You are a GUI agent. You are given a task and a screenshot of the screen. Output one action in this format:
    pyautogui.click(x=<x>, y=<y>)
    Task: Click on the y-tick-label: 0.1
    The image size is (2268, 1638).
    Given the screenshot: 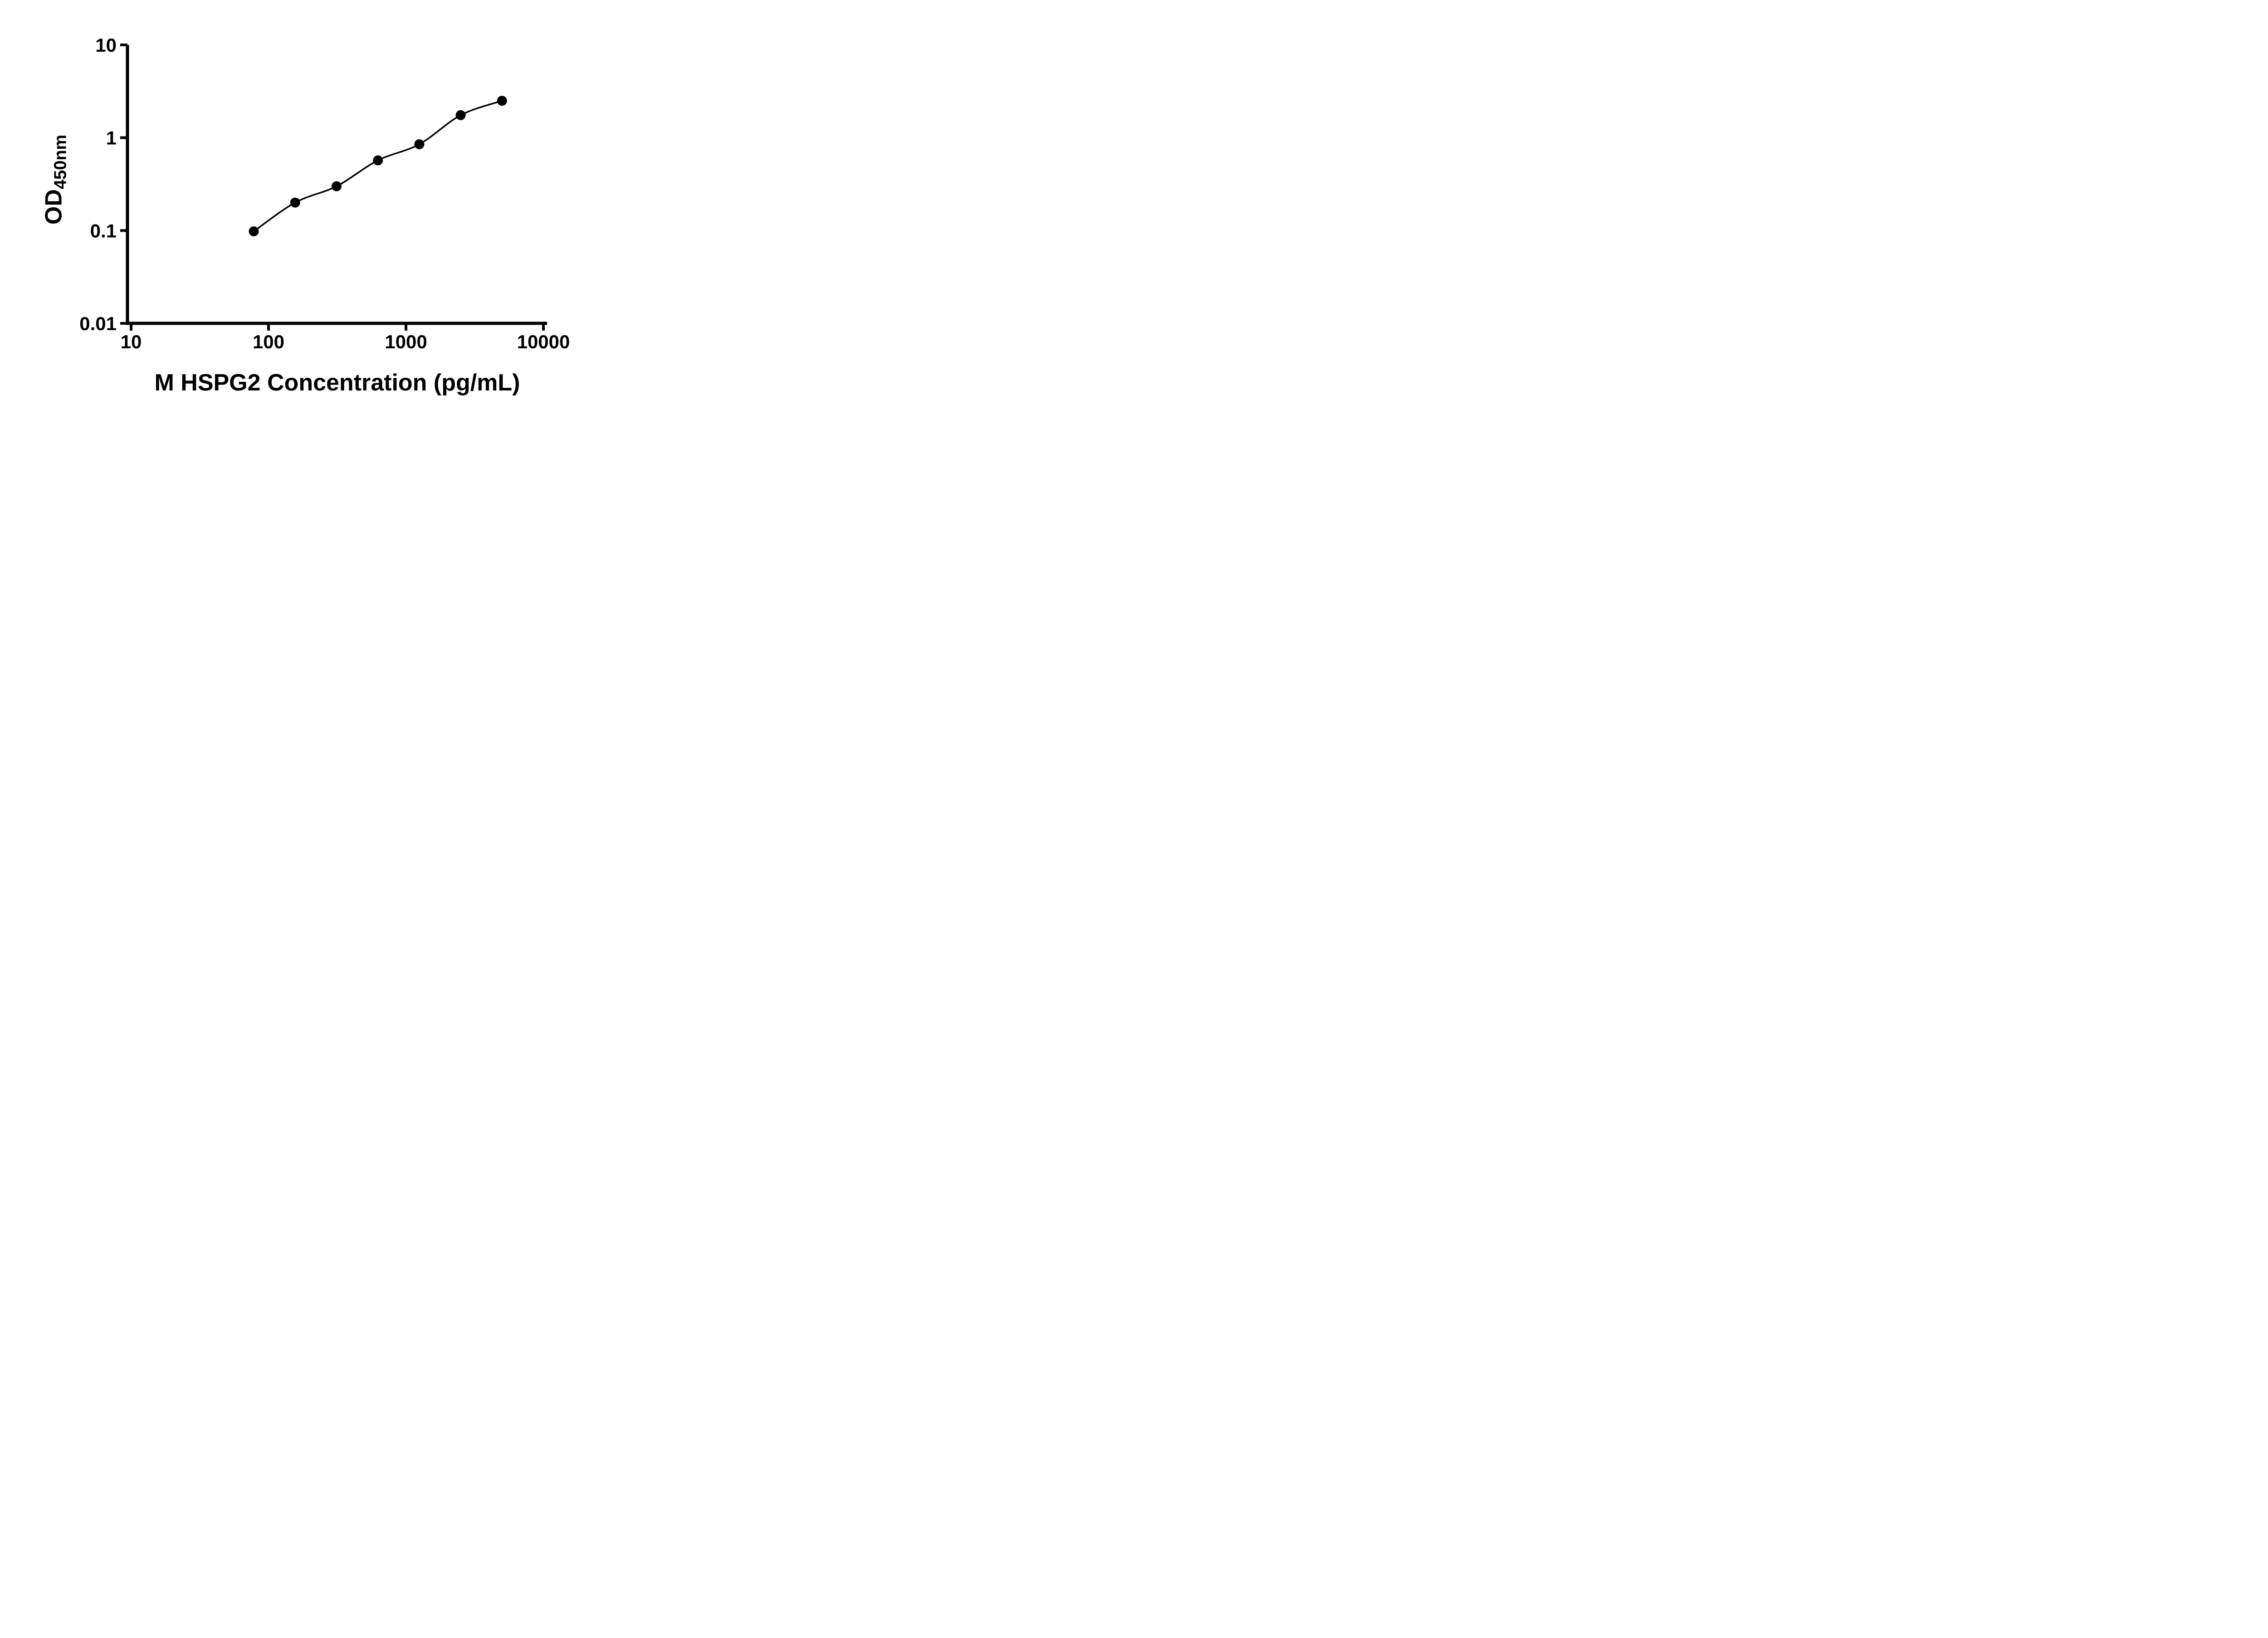 What is the action you would take?
    pyautogui.click(x=104, y=230)
    